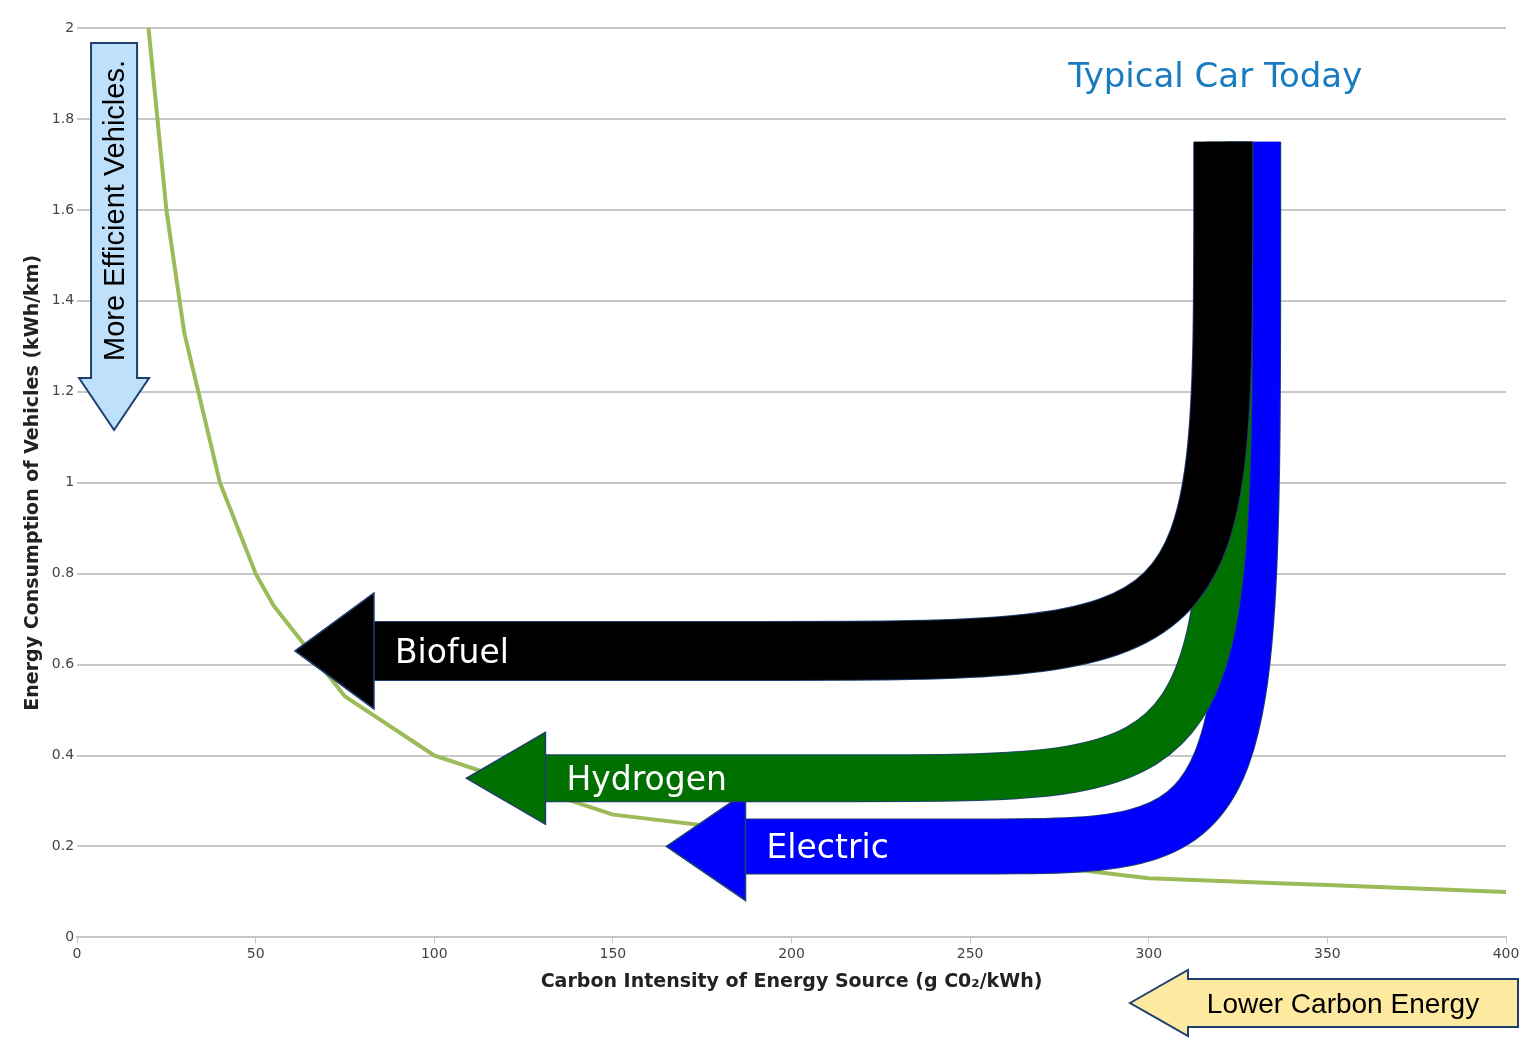  Describe the element at coordinates (63, 390) in the screenshot. I see `y-tick-label: 1.2` at that location.